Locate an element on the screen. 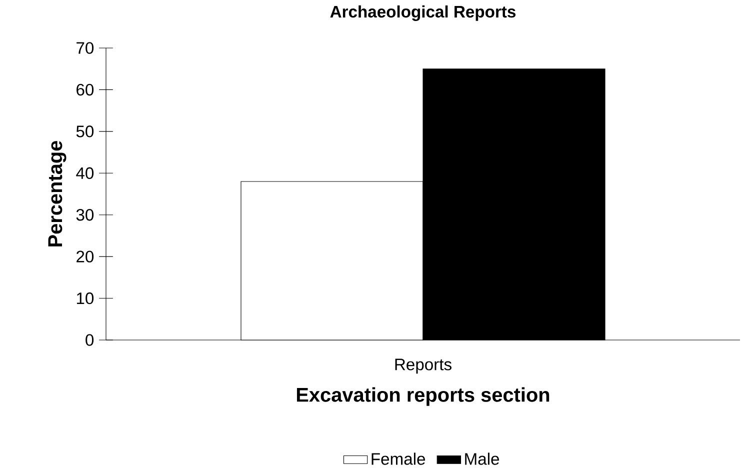 This screenshot has width=743, height=473. y-tick-label: 20 is located at coordinates (85, 256).